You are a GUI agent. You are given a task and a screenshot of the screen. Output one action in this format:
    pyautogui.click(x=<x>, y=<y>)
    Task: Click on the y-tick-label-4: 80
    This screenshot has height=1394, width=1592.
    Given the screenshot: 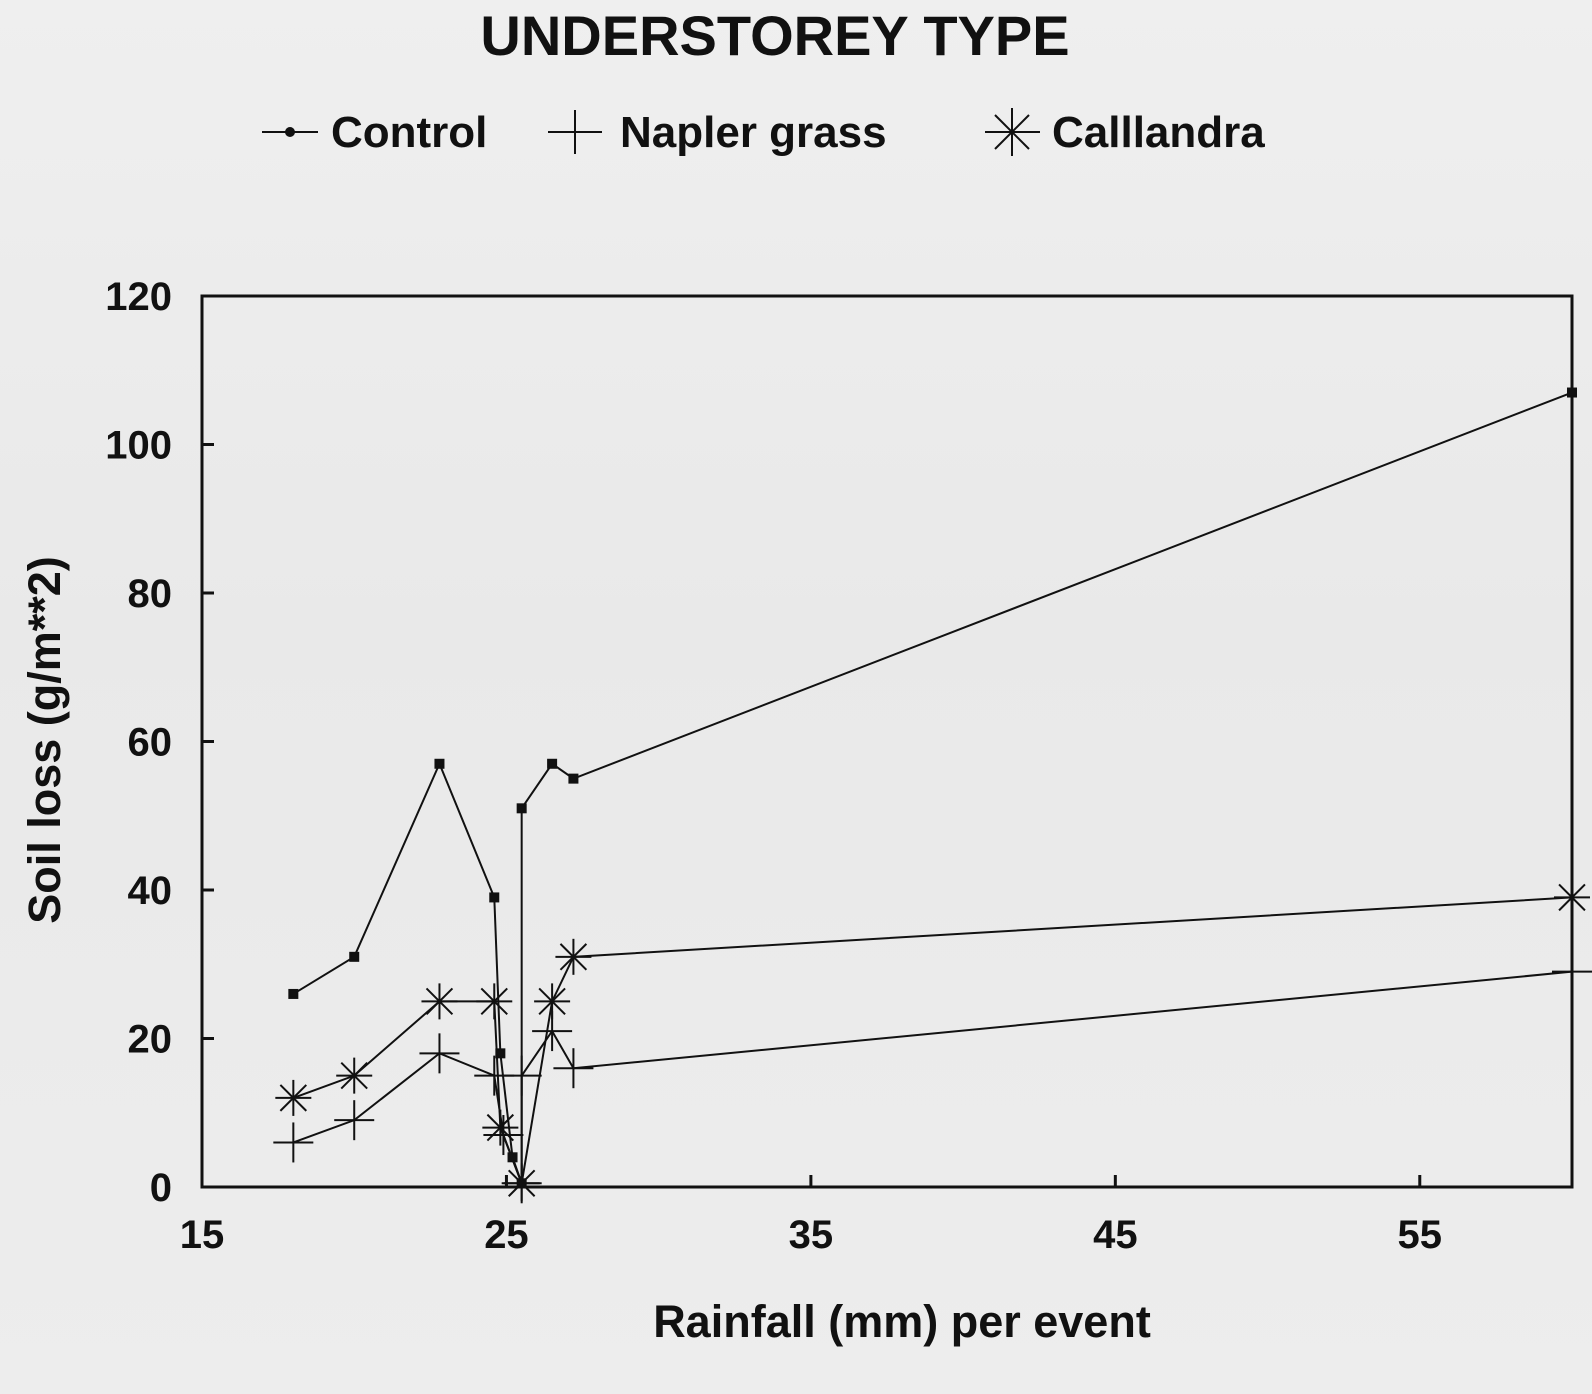 What is the action you would take?
    pyautogui.click(x=150, y=594)
    